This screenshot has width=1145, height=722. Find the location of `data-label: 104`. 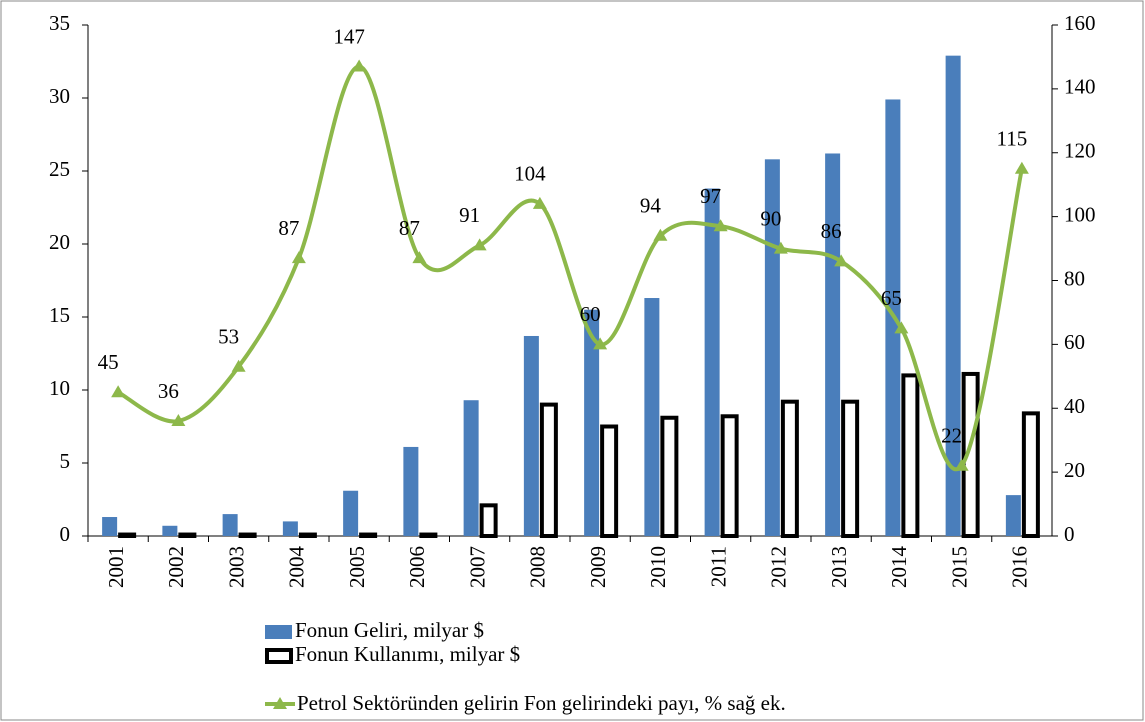

data-label: 104 is located at coordinates (530, 174).